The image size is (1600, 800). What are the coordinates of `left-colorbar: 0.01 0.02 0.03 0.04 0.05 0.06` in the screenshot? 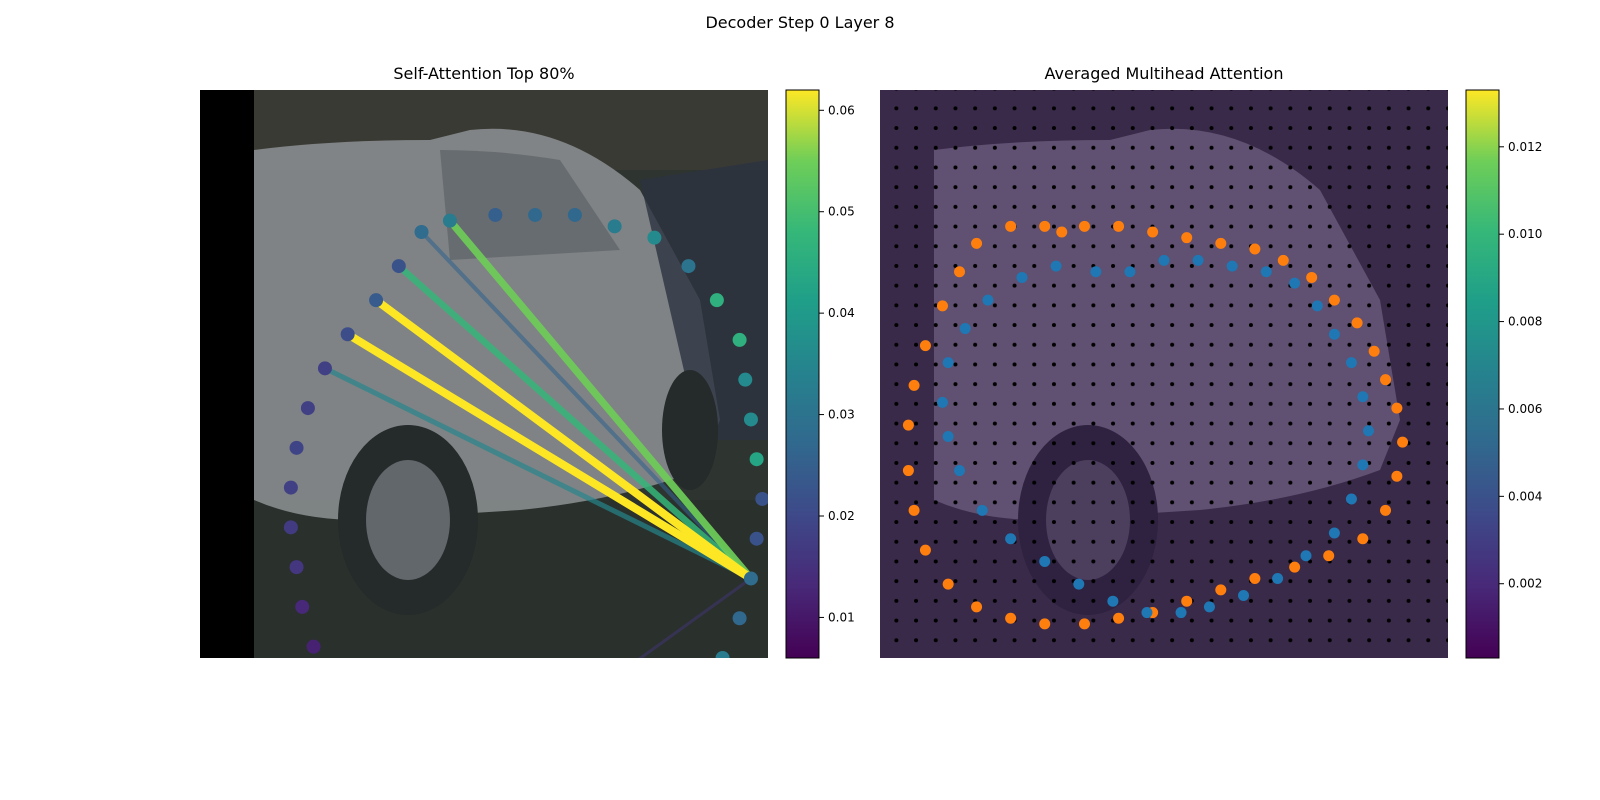 It's located at (820, 374).